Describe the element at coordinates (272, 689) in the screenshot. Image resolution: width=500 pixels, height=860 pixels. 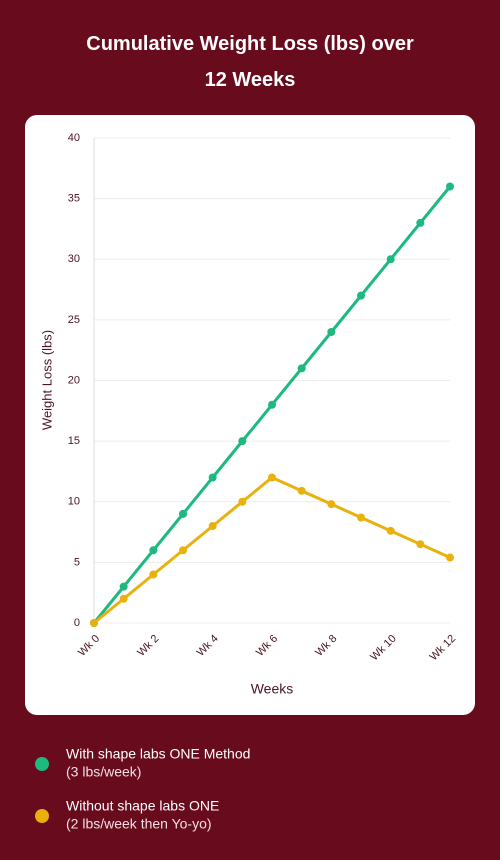
I see `x-axis-label: Weeks` at that location.